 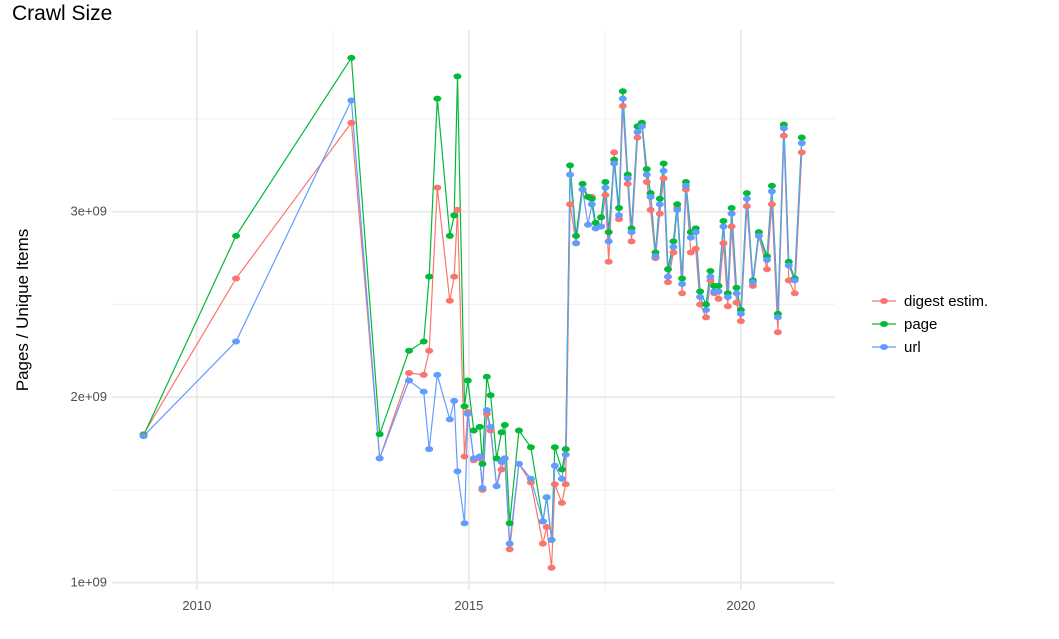 What do you see at coordinates (884, 324) in the screenshot?
I see `legend-key-page` at bounding box center [884, 324].